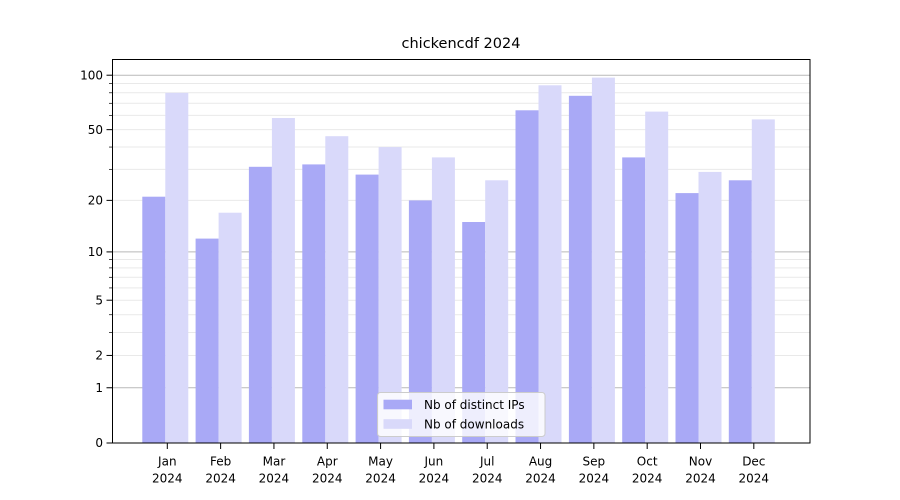  I want to click on x-tick-label-month: Aug, so click(540, 462).